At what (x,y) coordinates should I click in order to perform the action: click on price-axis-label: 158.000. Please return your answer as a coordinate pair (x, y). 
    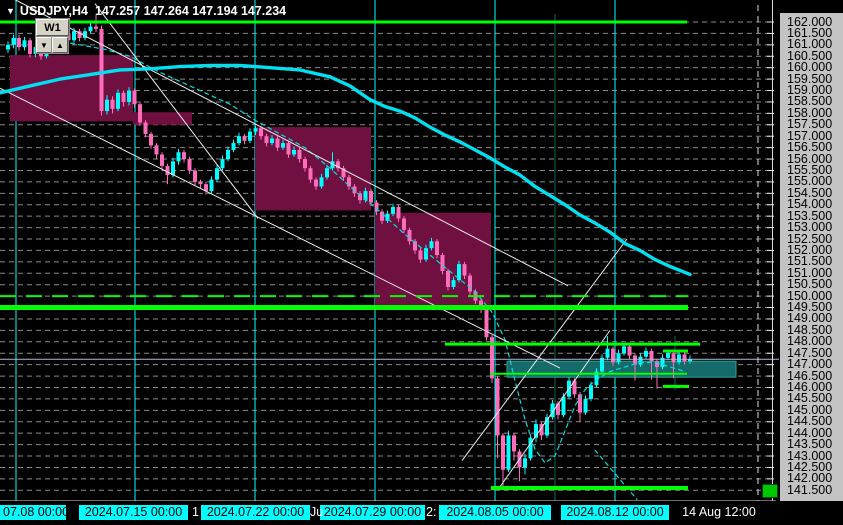
    Looking at the image, I should click on (810, 112).